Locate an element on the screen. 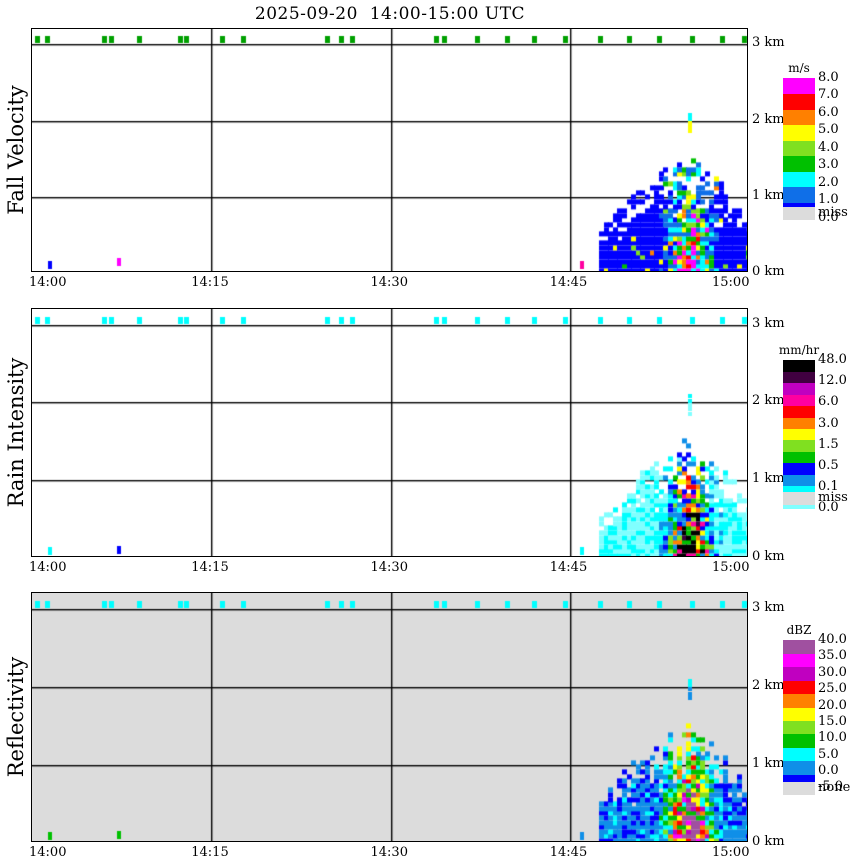  x-tick-1-0: 14:00 is located at coordinates (48, 567).